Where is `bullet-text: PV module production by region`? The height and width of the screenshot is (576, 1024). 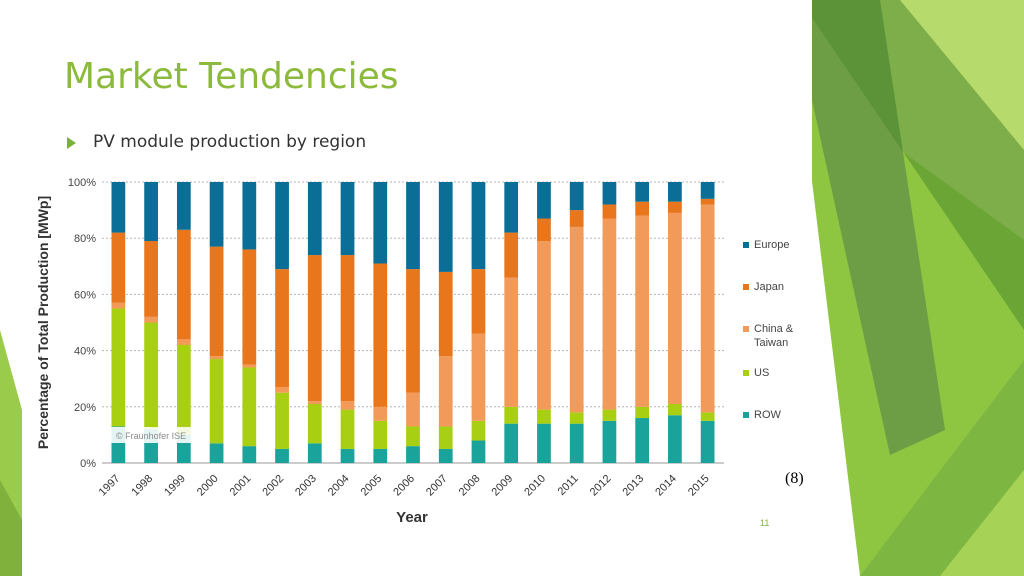
bullet-text: PV module production by region is located at coordinates (230, 142).